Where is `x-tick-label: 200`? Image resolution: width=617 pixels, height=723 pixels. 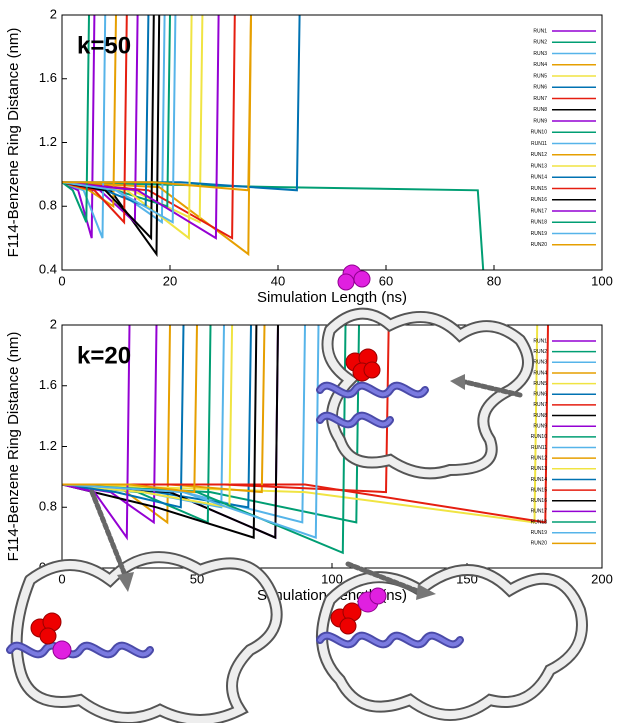 x-tick-label: 200 is located at coordinates (602, 578).